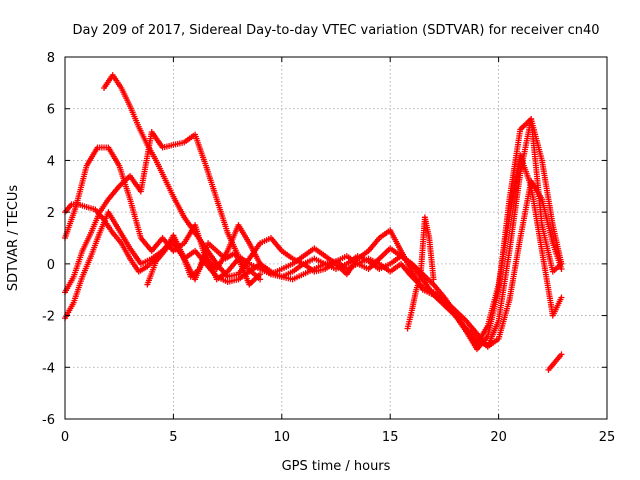 The width and height of the screenshot is (640, 480). What do you see at coordinates (48, 420) in the screenshot?
I see `y-tick-label: -6` at bounding box center [48, 420].